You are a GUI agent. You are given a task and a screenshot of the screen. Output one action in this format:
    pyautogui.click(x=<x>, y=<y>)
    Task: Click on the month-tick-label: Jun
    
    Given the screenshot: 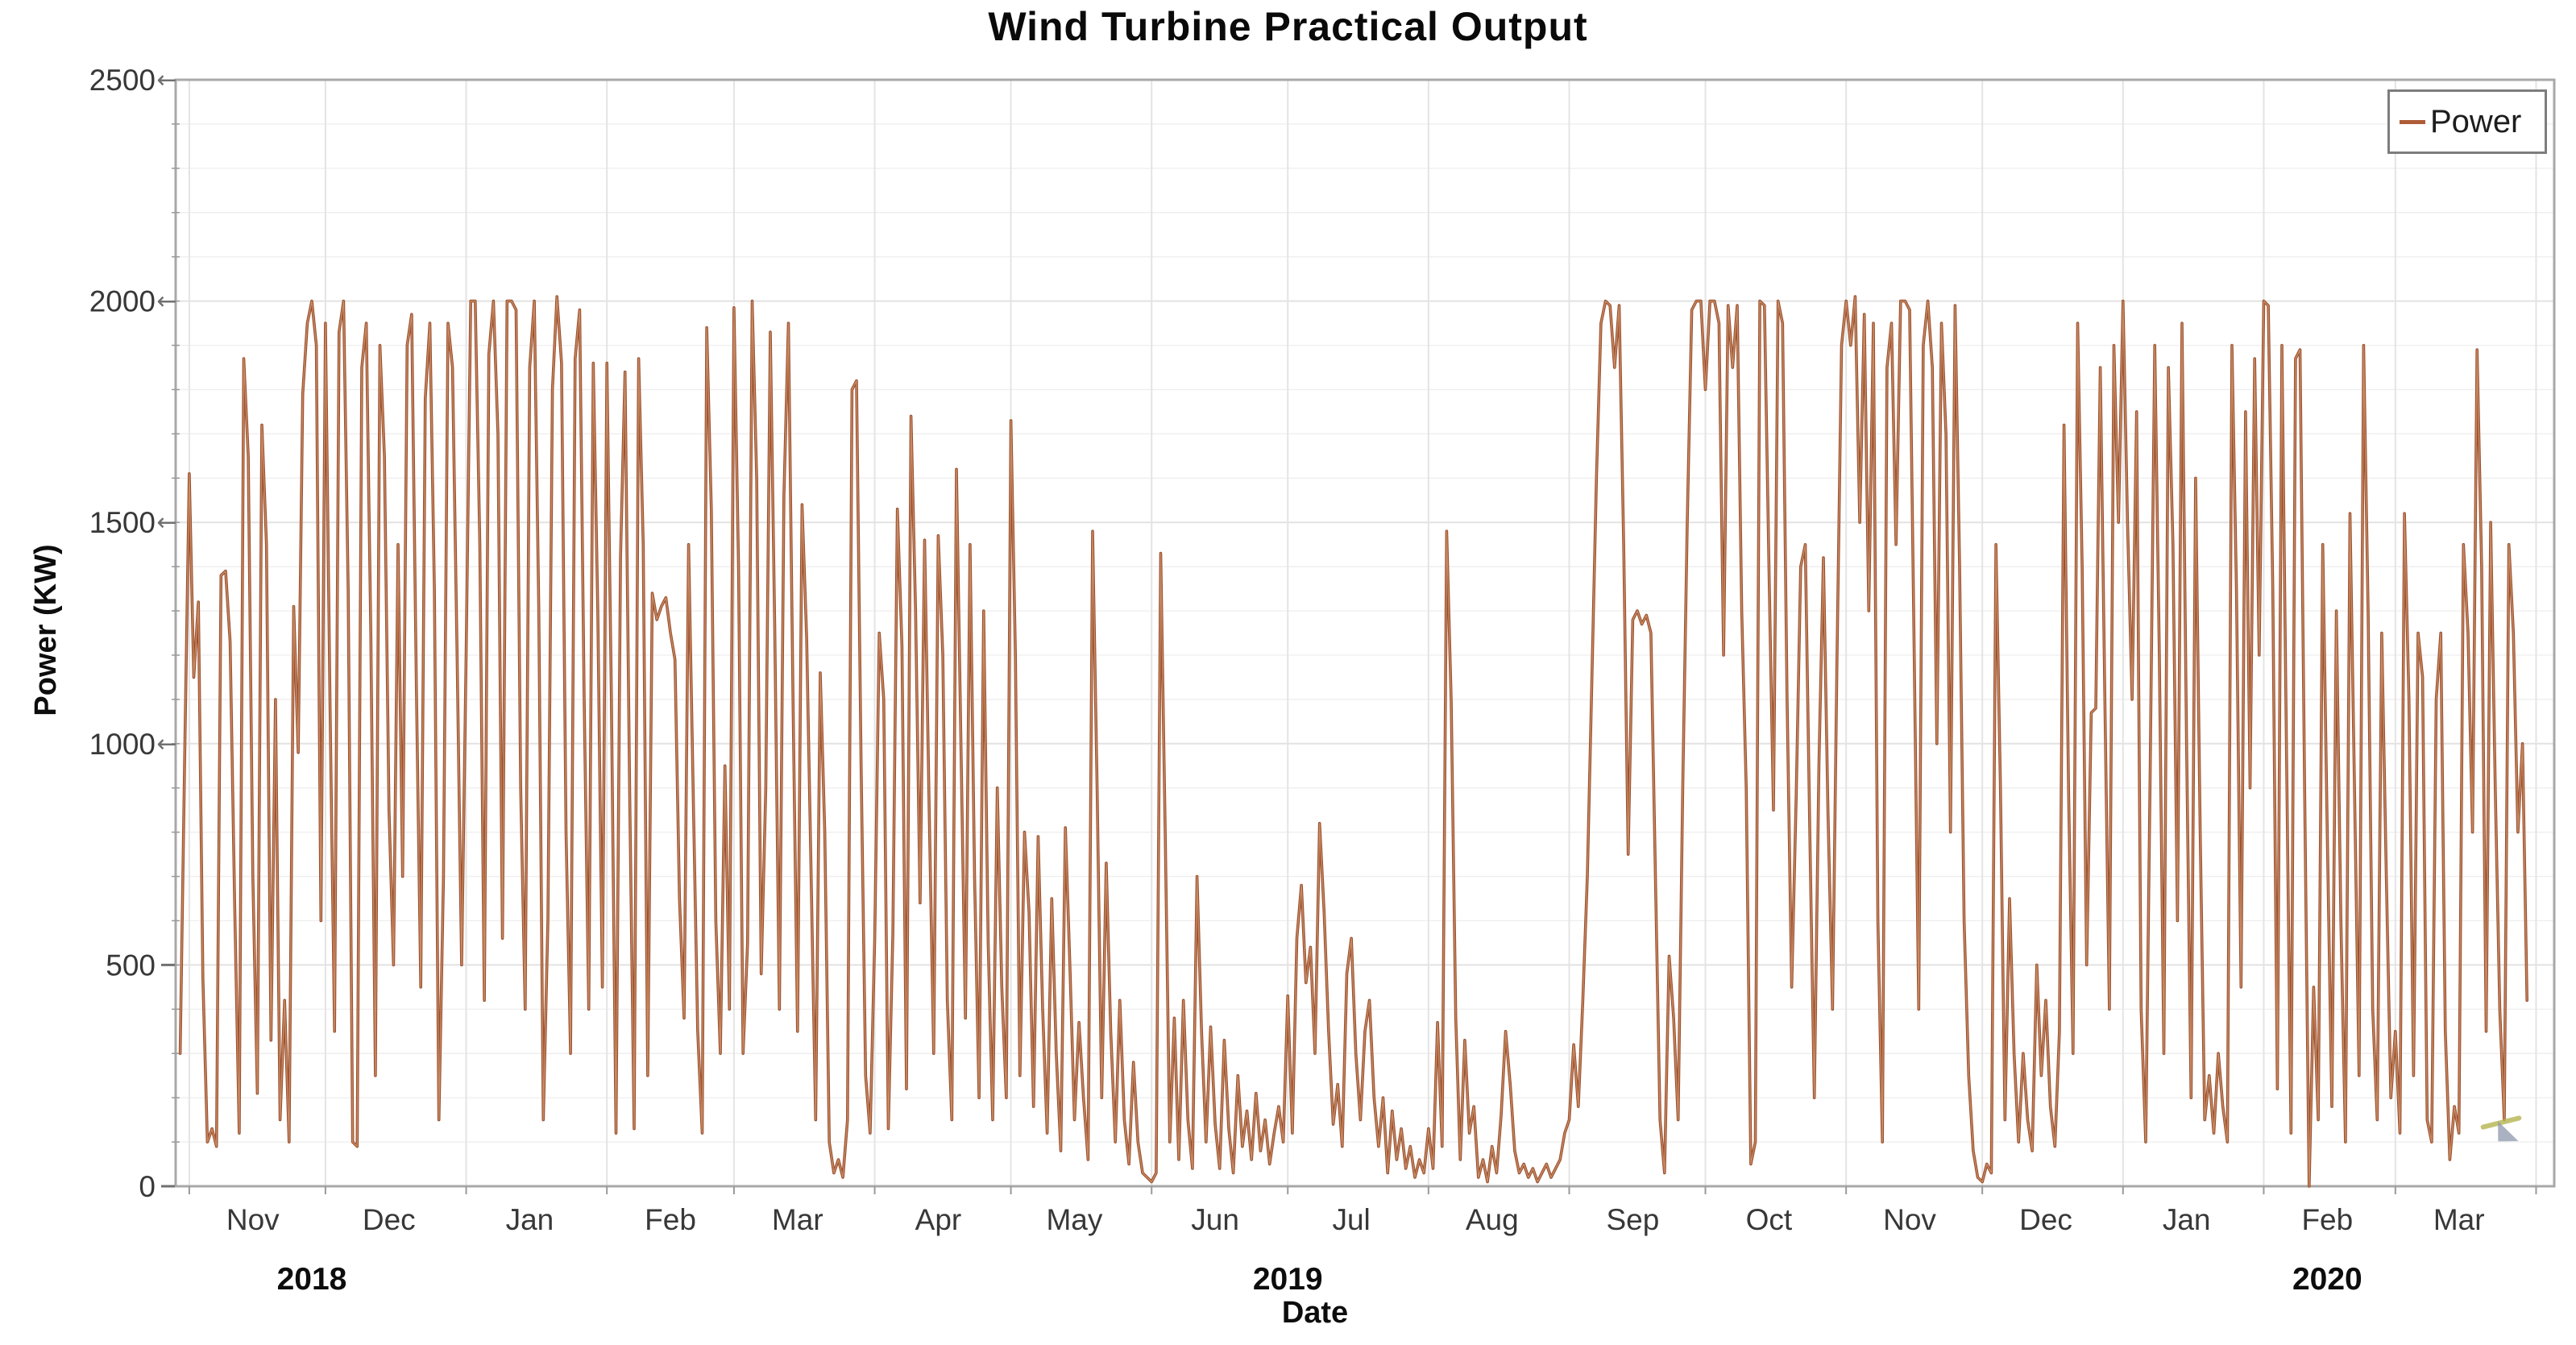 What is the action you would take?
    pyautogui.click(x=1215, y=1219)
    